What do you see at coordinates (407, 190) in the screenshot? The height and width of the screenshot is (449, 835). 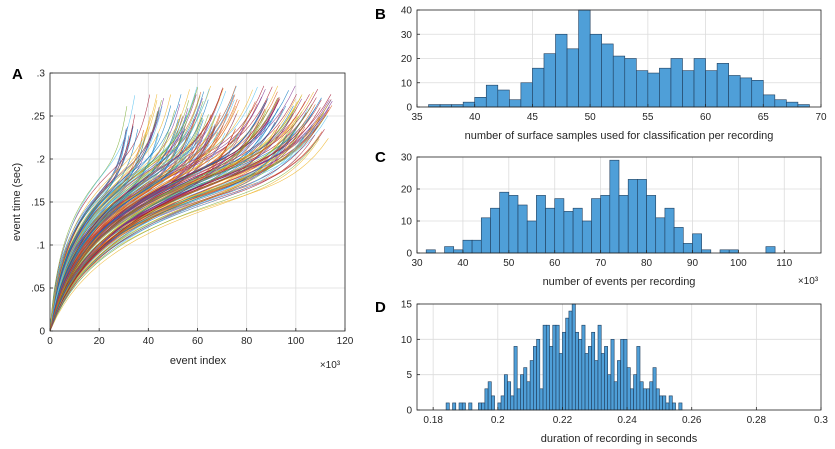 I see `panel-c-ytick-label: 20` at bounding box center [407, 190].